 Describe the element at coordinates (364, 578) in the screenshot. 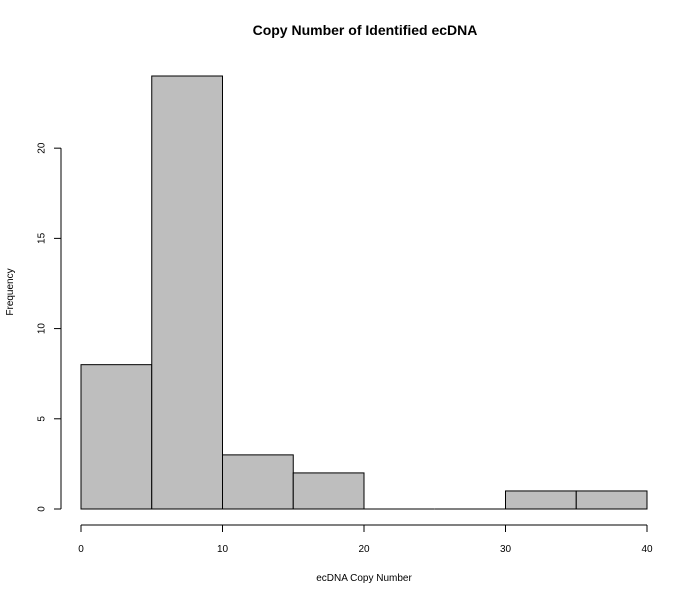

I see `x-axis-label: ecDNA Copy Number` at that location.